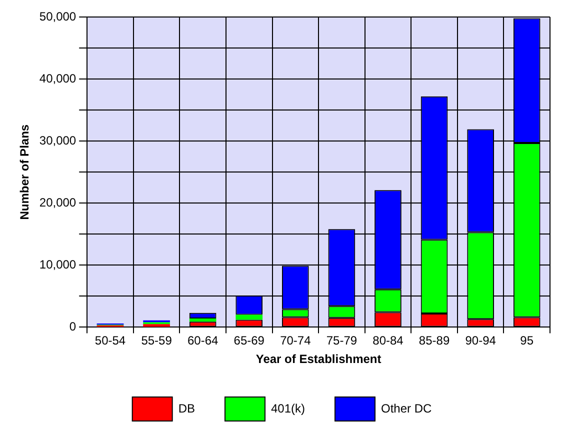  What do you see at coordinates (388, 341) in the screenshot?
I see `x-tick-label: 80-84` at bounding box center [388, 341].